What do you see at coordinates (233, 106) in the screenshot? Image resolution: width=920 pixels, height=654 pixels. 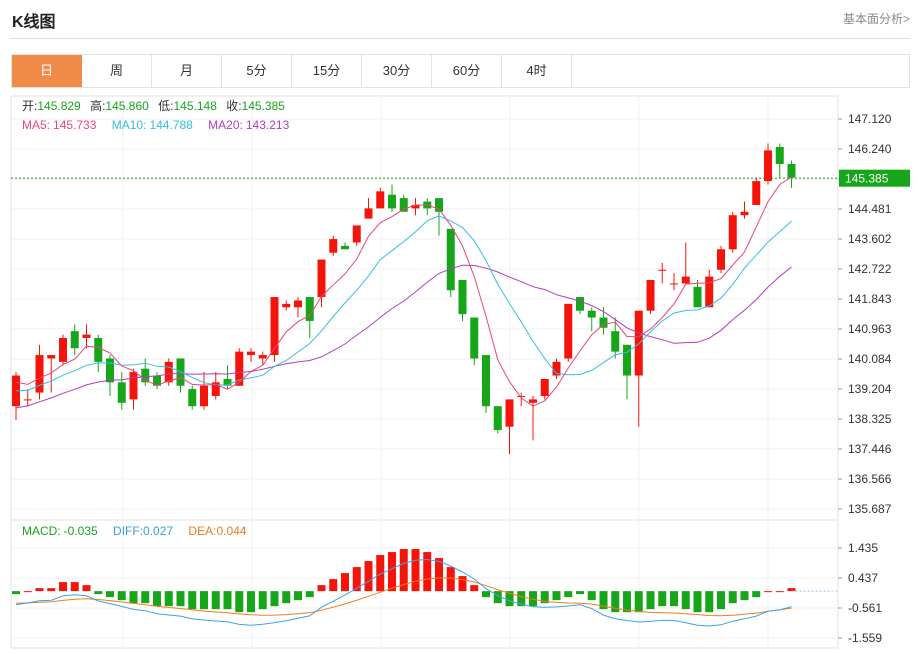 I see `close-label: 收:` at bounding box center [233, 106].